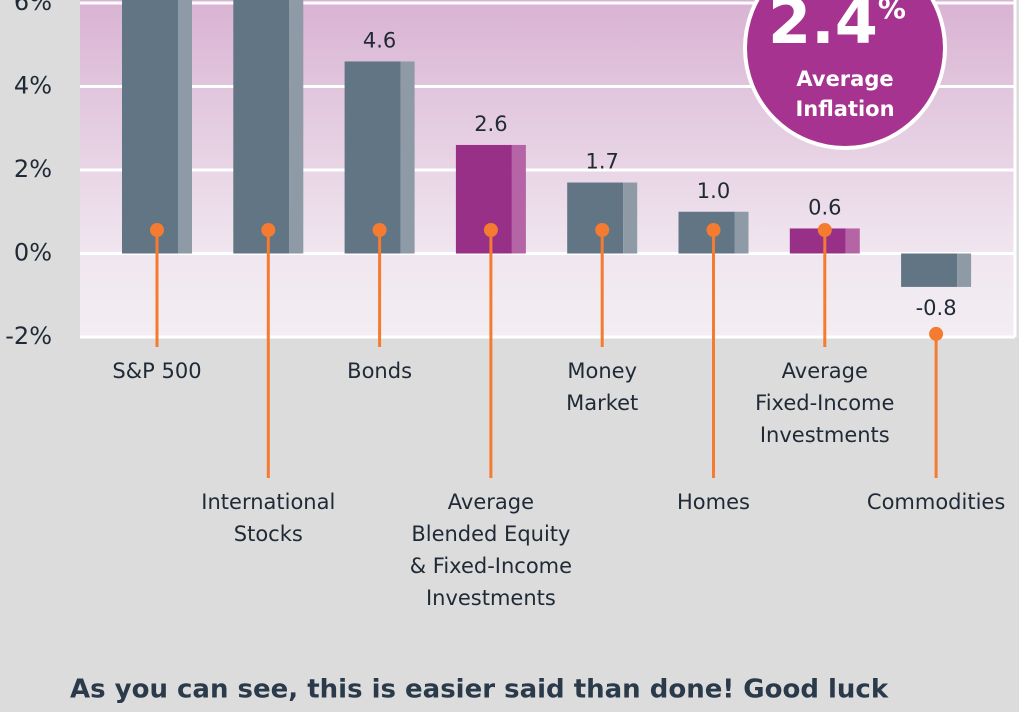 This screenshot has width=1019, height=712. I want to click on y-tick-label: 2%, so click(33, 169).